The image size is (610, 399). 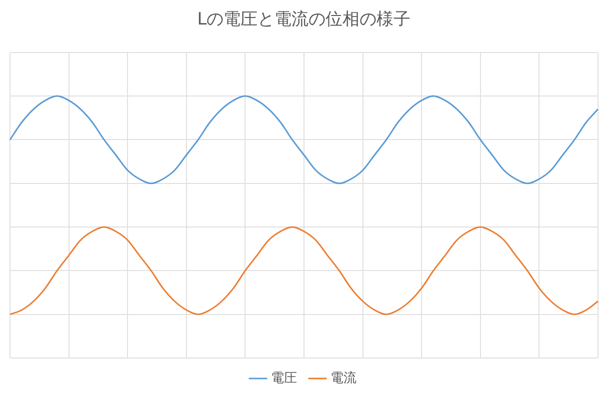 What do you see at coordinates (284, 378) in the screenshot?
I see `legend-label: 電圧` at bounding box center [284, 378].